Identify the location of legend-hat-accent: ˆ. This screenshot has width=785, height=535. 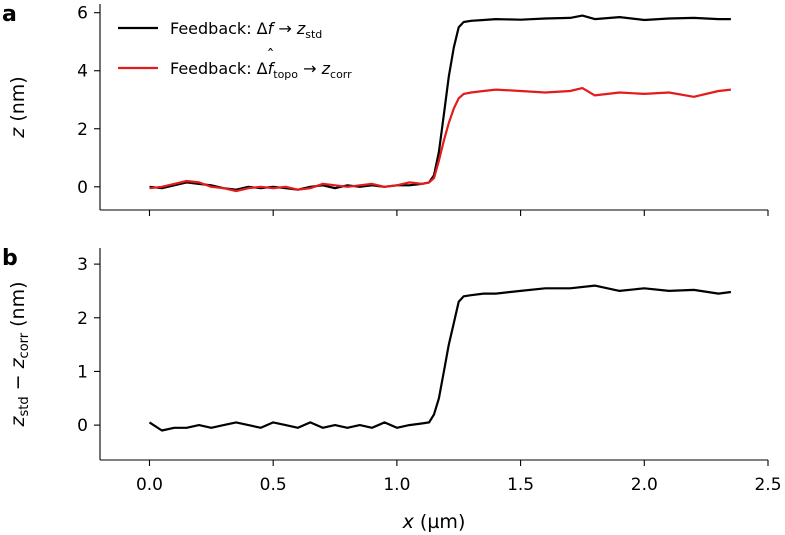
(270, 55).